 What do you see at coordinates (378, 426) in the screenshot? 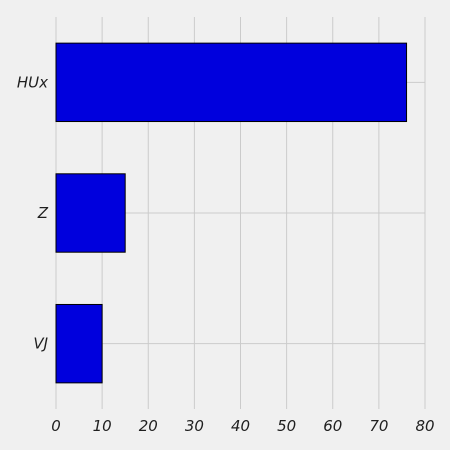
I see `x-tick-label: 70` at bounding box center [378, 426].